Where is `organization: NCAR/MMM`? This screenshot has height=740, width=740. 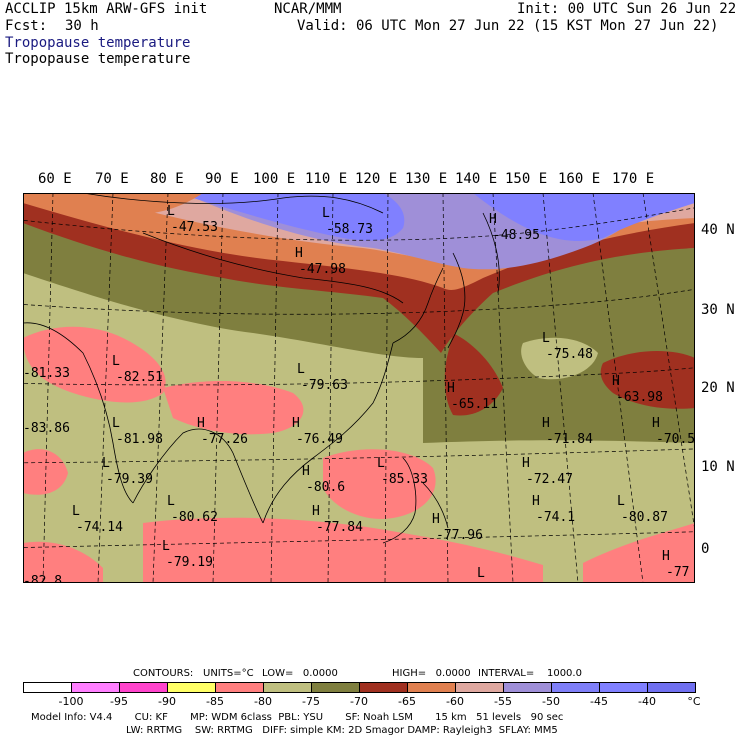
organization: NCAR/MMM is located at coordinates (308, 9).